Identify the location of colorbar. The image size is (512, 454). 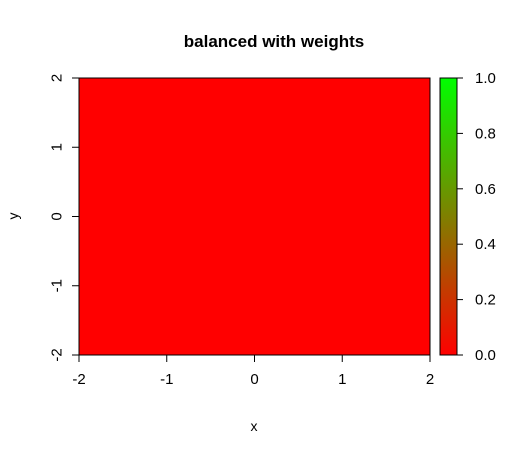
(448, 216).